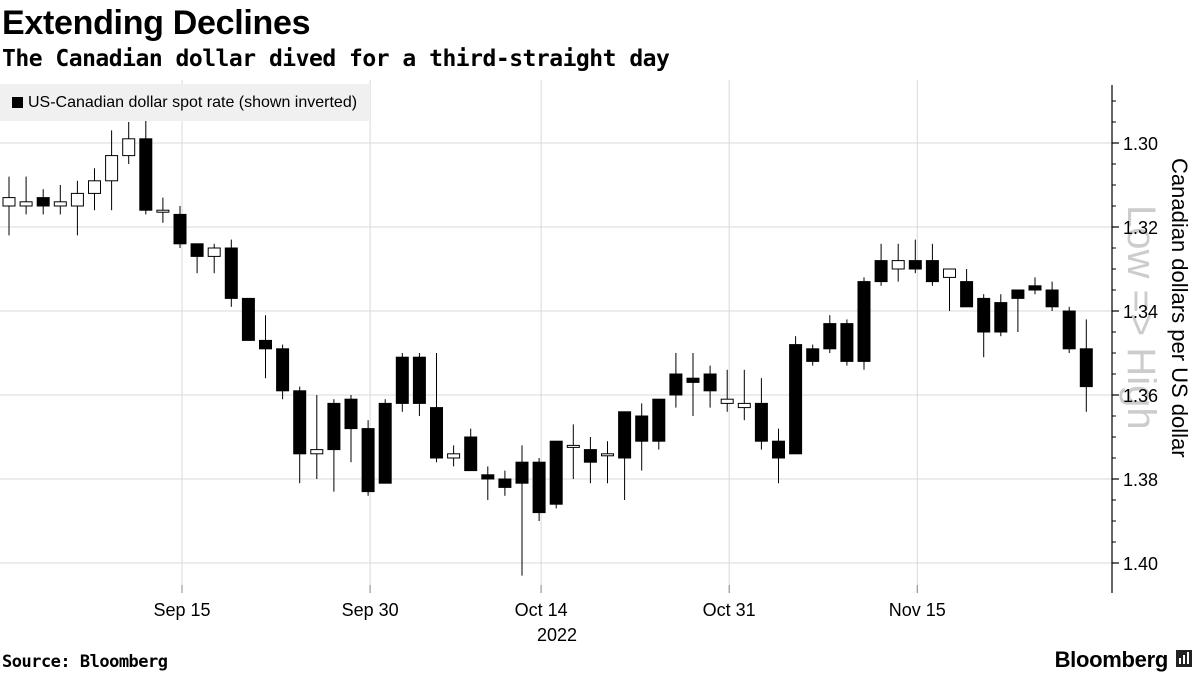 The width and height of the screenshot is (1200, 675). I want to click on y-tick-label: 1.38, so click(1140, 480).